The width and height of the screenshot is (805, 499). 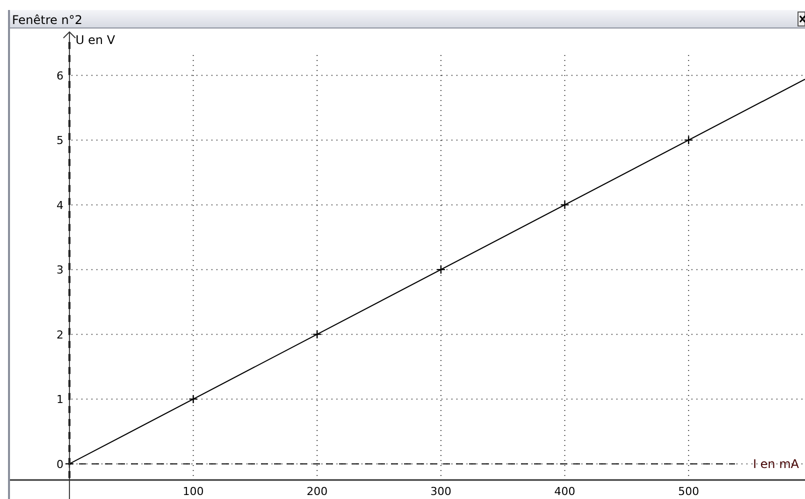 What do you see at coordinates (689, 491) in the screenshot?
I see `x-tick-label: 500` at bounding box center [689, 491].